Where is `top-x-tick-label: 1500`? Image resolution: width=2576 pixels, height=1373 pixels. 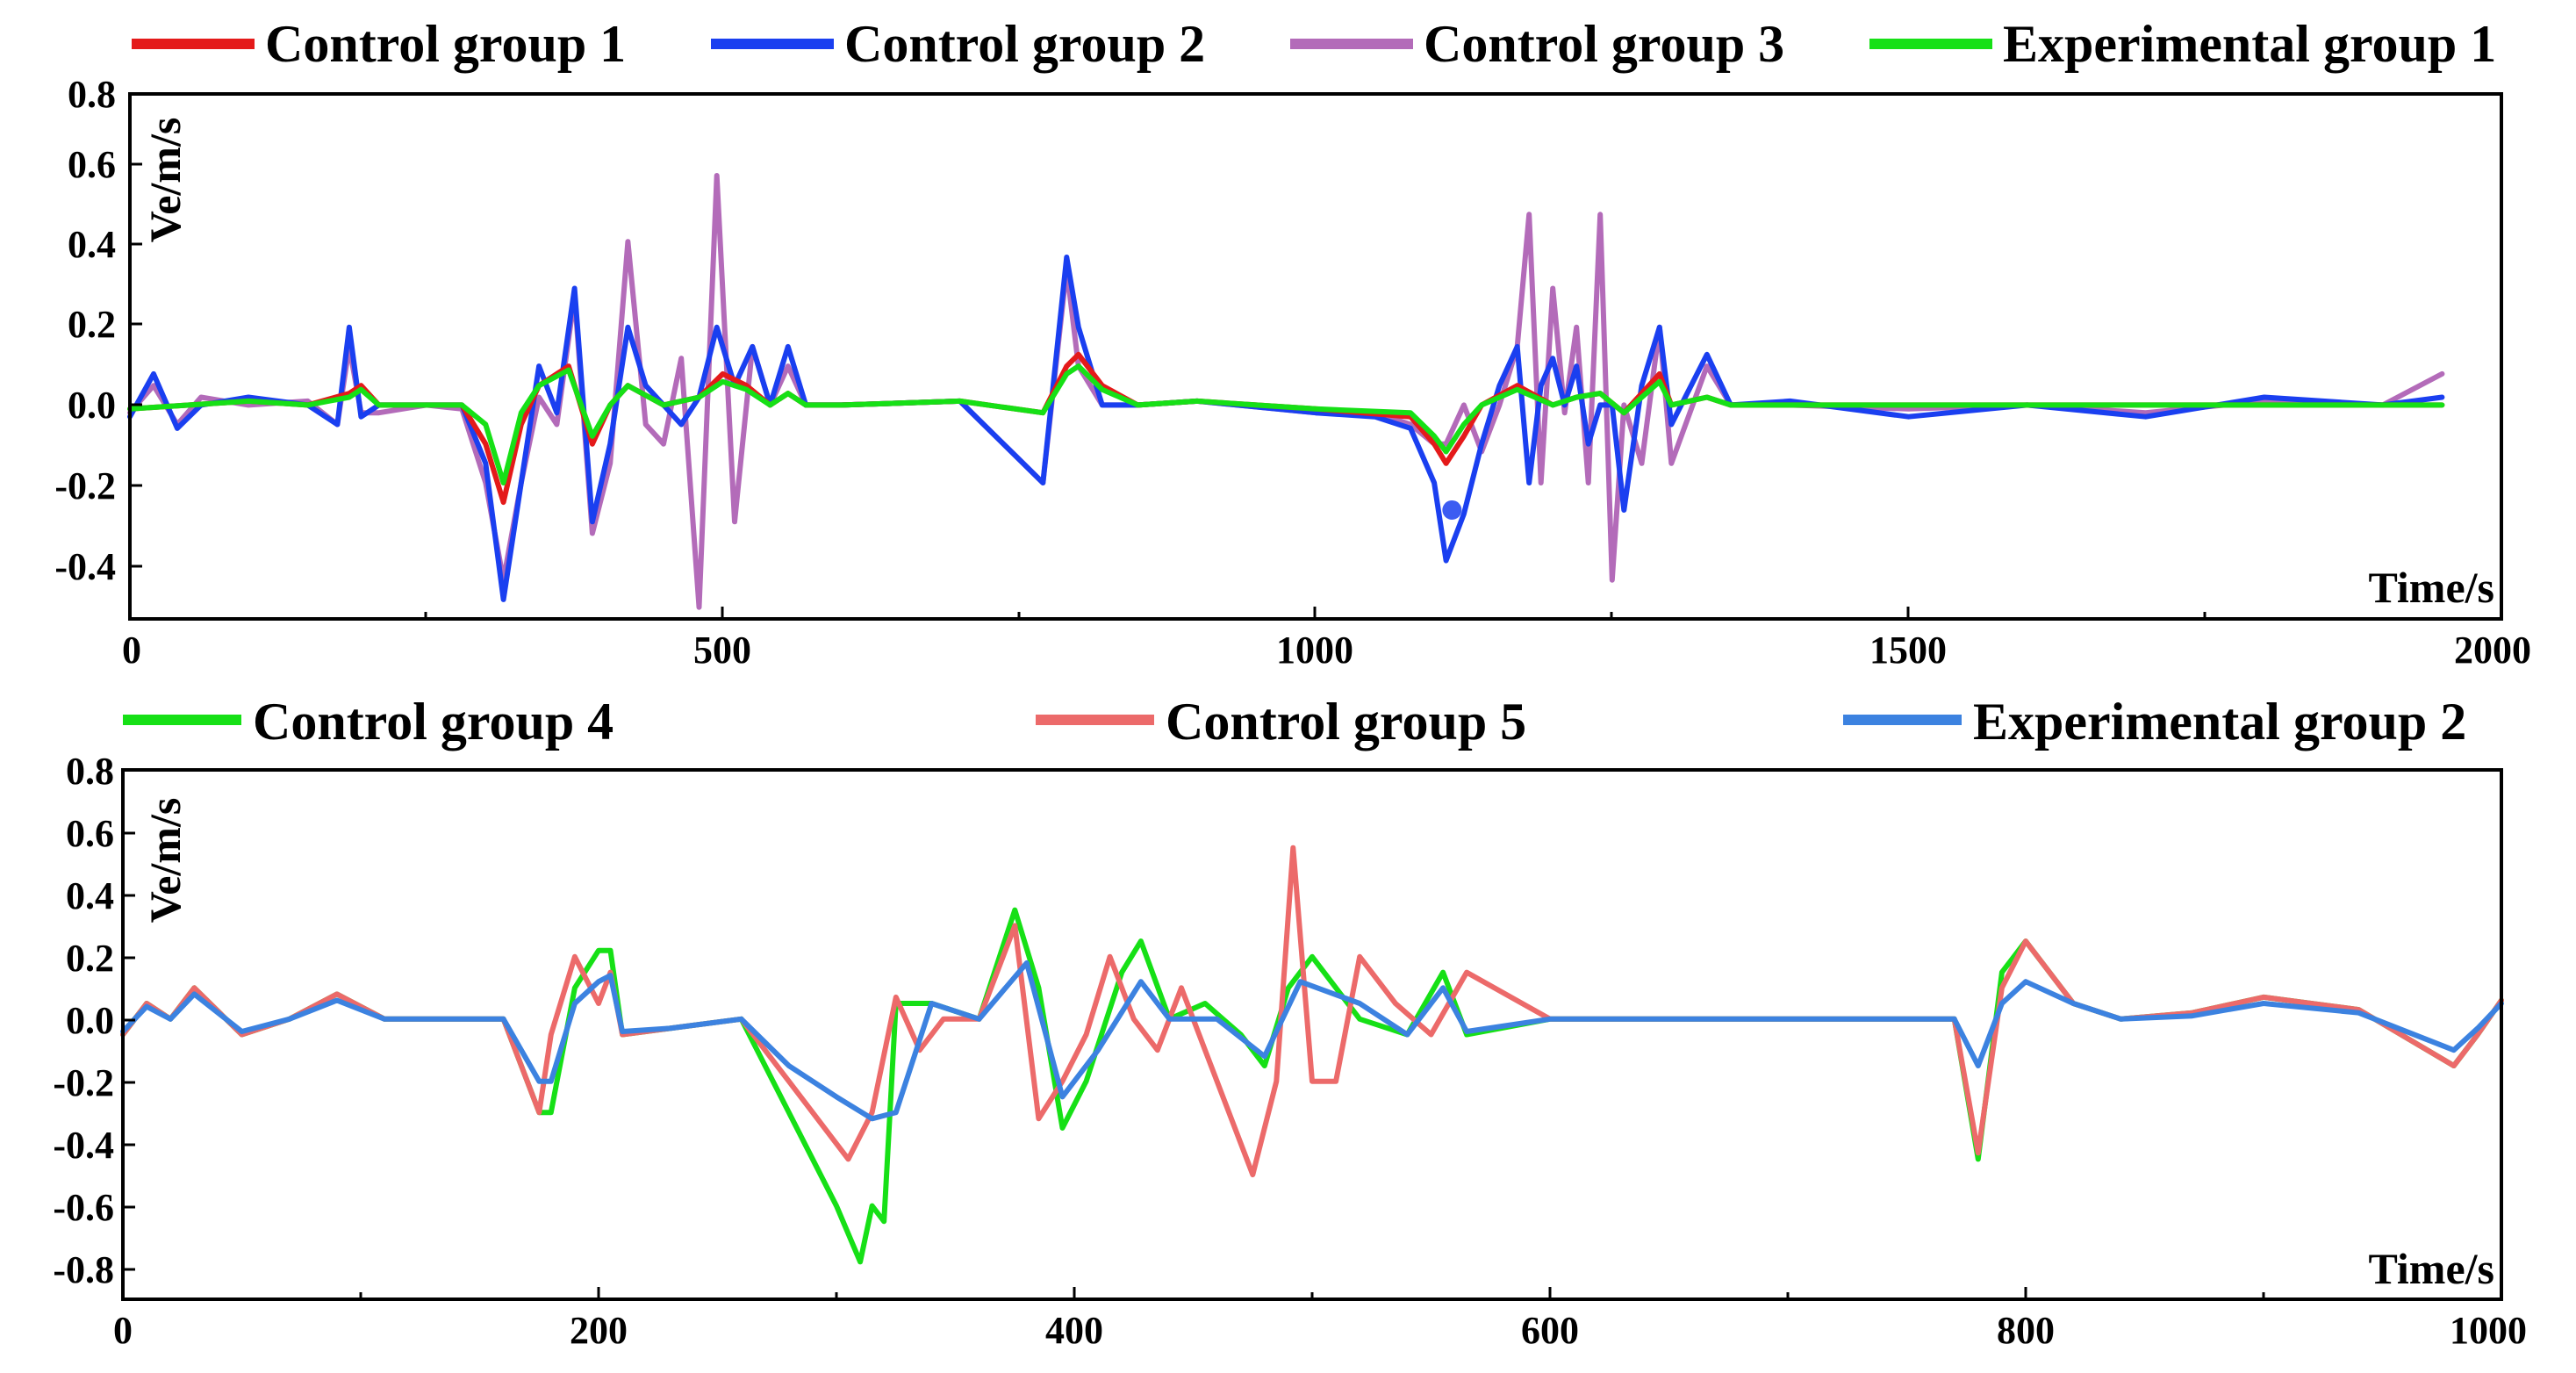
top-x-tick-label: 1500 is located at coordinates (1908, 650).